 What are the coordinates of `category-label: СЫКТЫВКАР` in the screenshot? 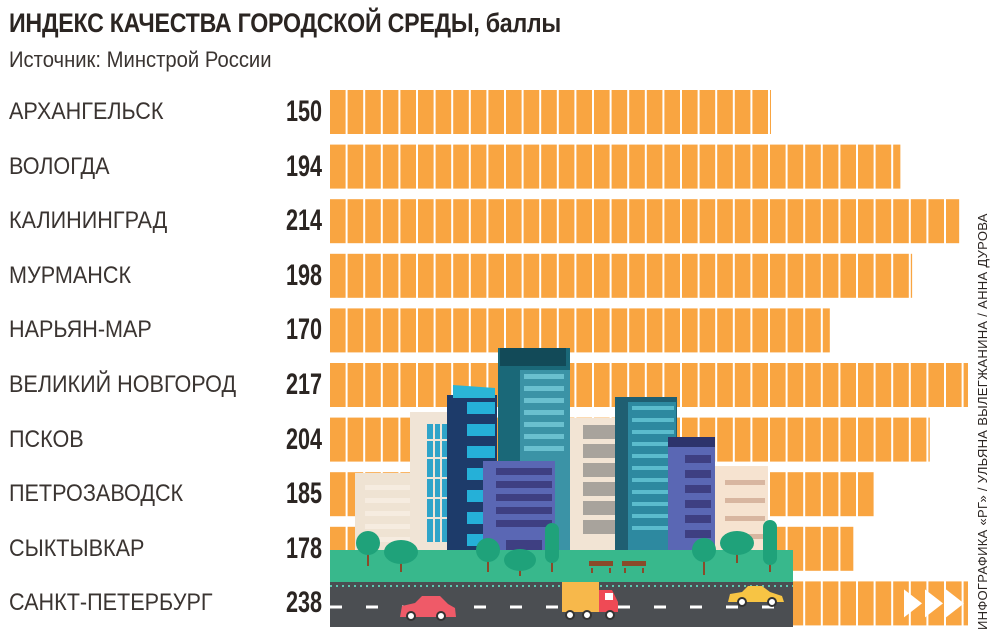 It's located at (77, 548).